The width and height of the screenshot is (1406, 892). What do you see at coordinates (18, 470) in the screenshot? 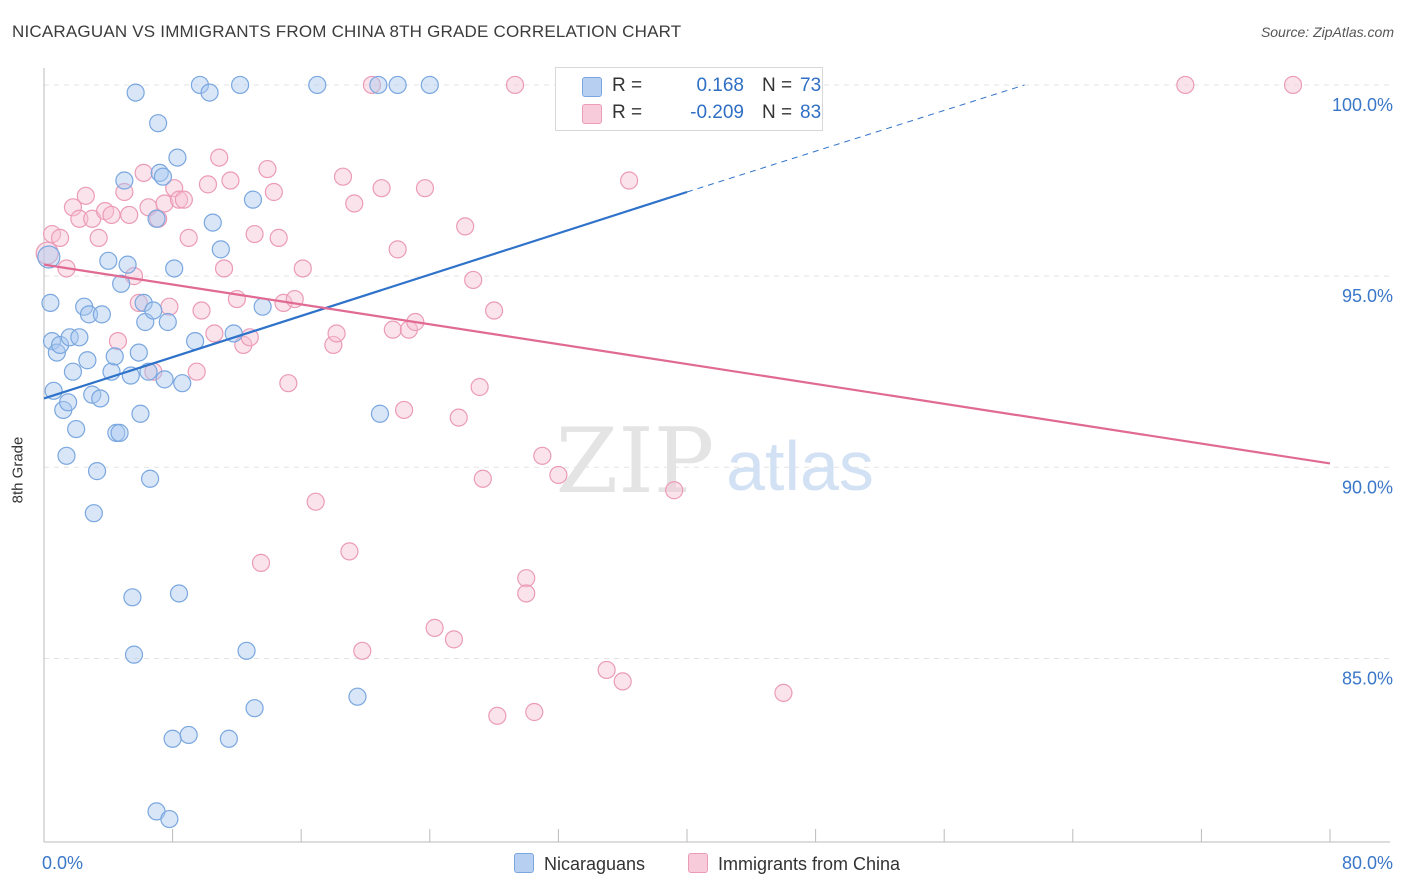
I see `y-axis-label: 8th Grade` at bounding box center [18, 470].